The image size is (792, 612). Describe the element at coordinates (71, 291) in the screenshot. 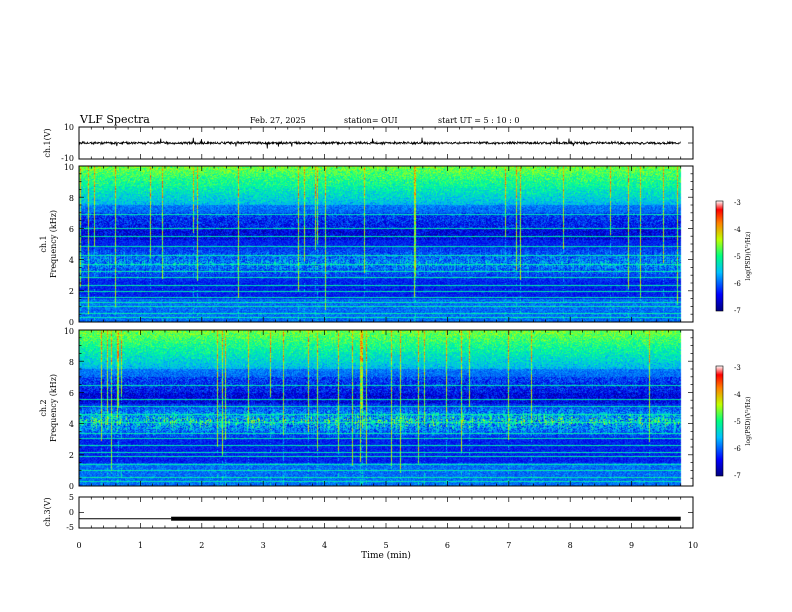

I see `ch1-spec-ytick-2: 2` at that location.